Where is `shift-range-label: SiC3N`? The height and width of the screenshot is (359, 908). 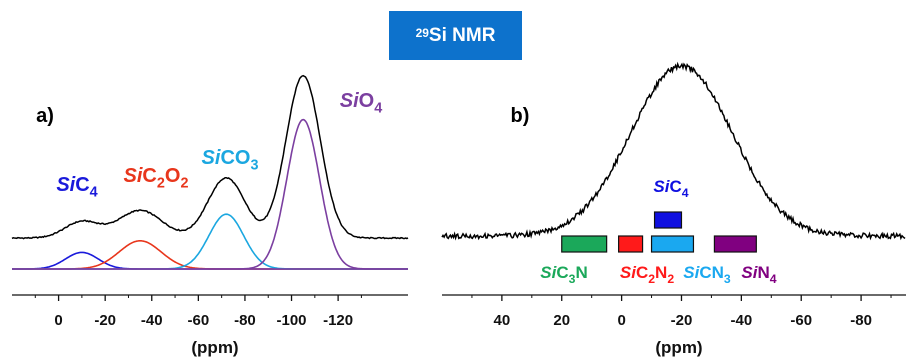 shift-range-label: SiC3N is located at coordinates (563, 274).